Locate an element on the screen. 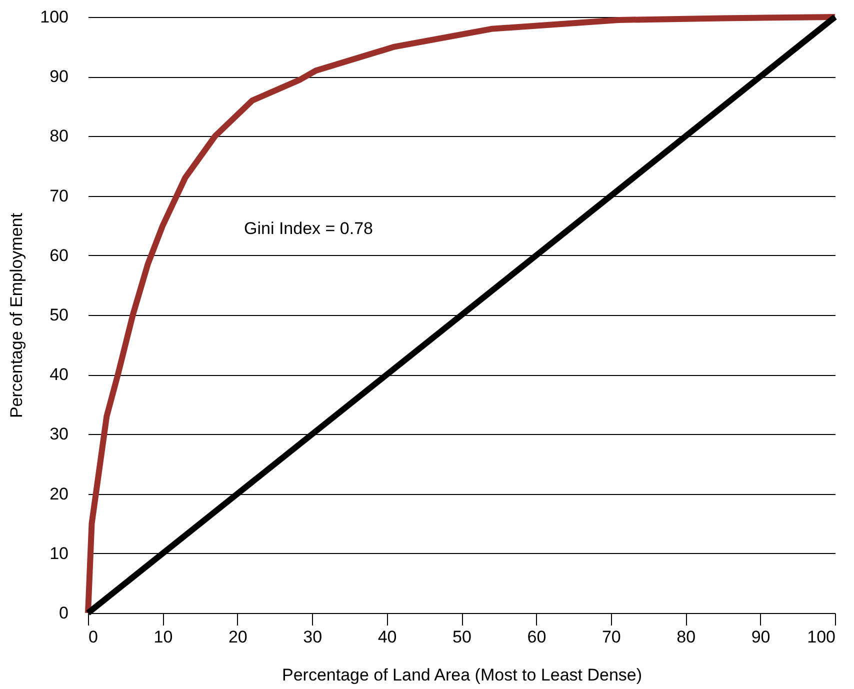 This screenshot has height=689, width=854. y-tick-label: 70 is located at coordinates (59, 196).